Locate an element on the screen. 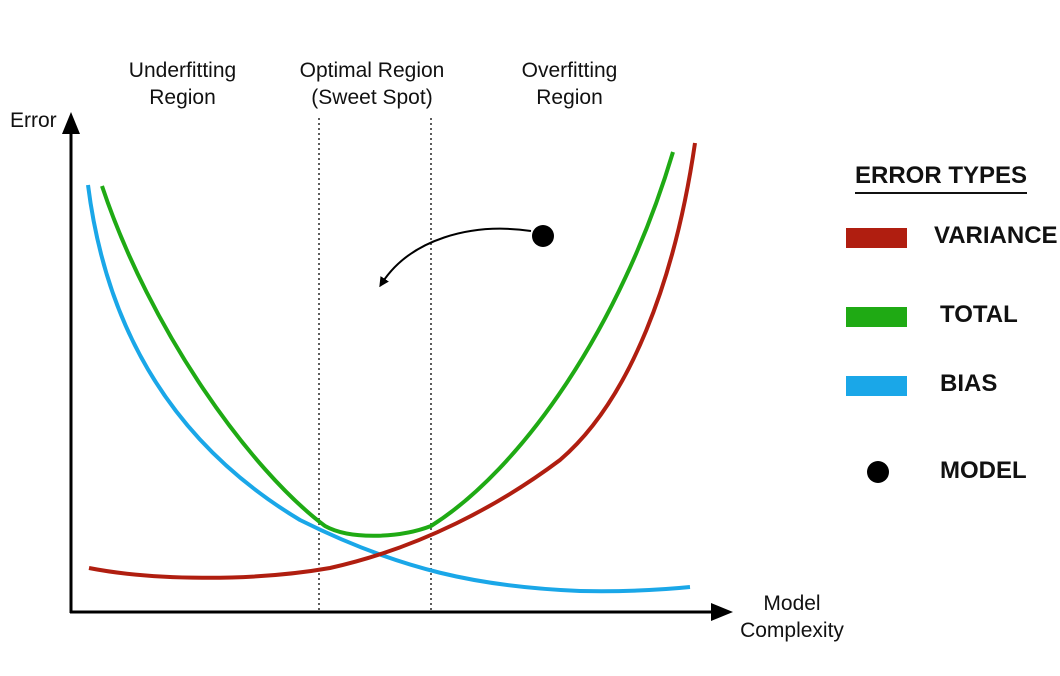  total-swatch is located at coordinates (876, 317).